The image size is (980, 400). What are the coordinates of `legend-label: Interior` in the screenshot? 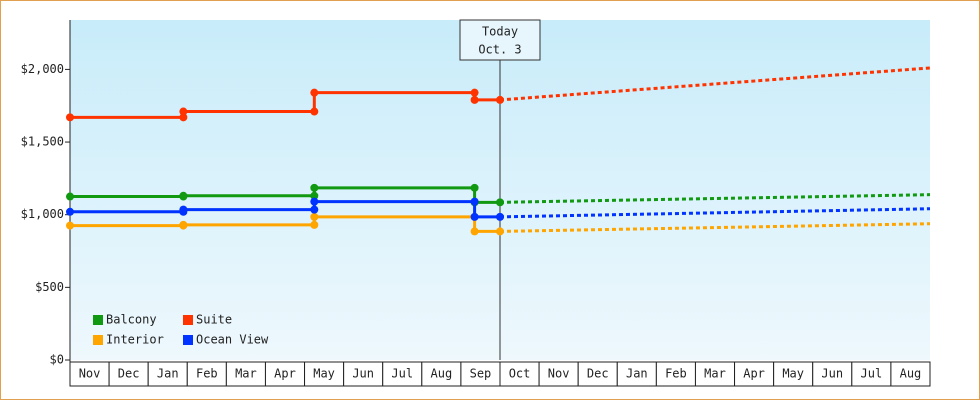 It's located at (135, 340).